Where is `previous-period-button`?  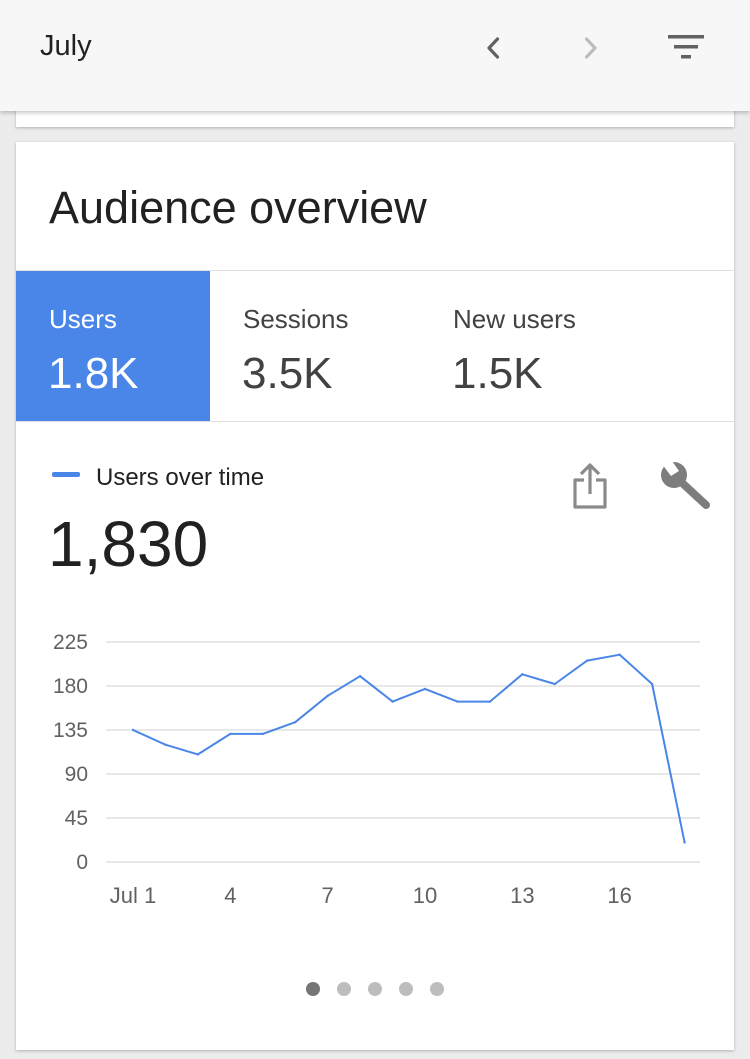 previous-period-button is located at coordinates (494, 48).